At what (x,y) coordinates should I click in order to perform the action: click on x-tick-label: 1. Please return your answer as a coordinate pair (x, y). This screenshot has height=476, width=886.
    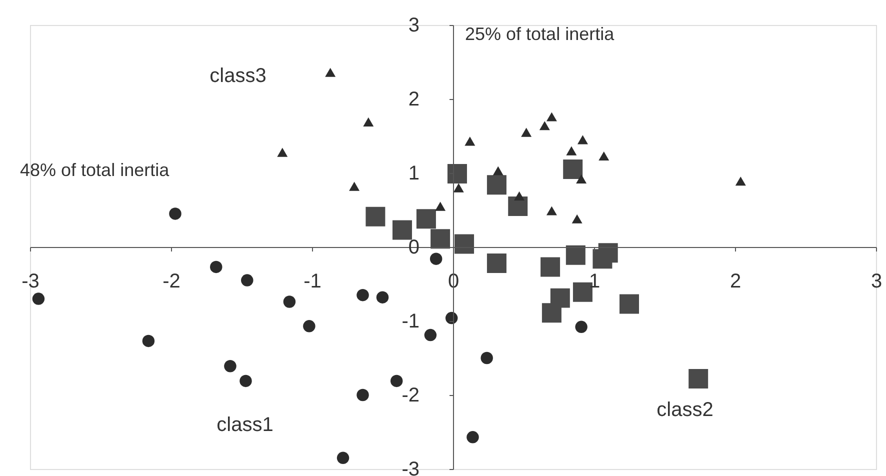
    Looking at the image, I should click on (594, 281).